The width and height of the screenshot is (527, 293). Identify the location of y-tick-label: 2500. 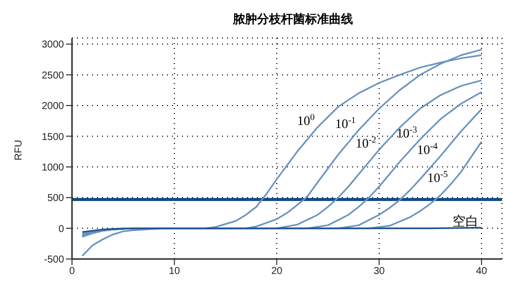
(53, 76).